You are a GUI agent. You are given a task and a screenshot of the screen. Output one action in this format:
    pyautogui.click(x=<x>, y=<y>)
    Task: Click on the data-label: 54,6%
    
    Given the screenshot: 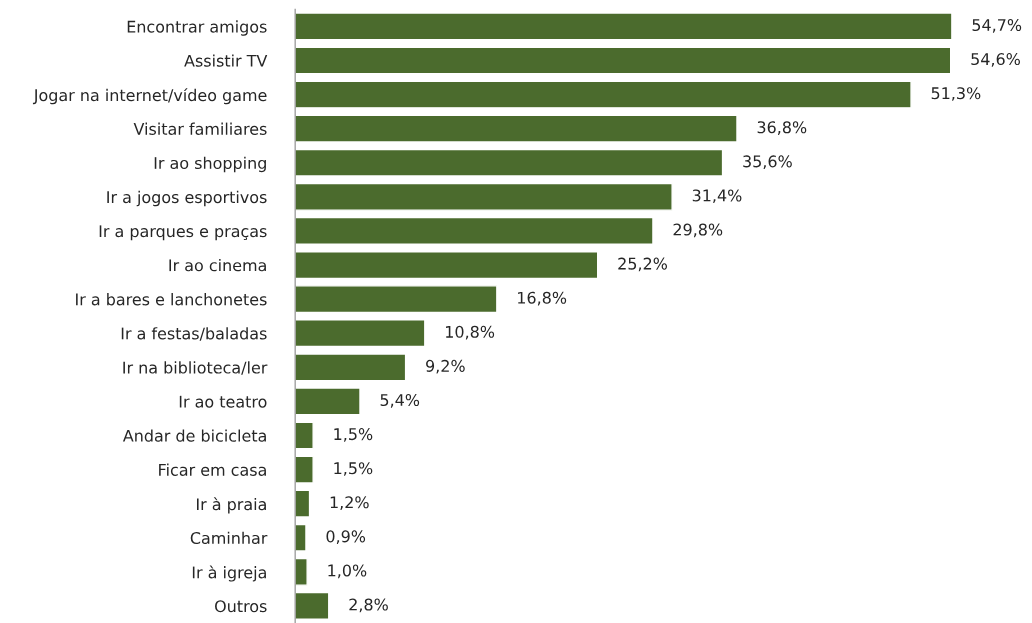 What is the action you would take?
    pyautogui.click(x=995, y=60)
    